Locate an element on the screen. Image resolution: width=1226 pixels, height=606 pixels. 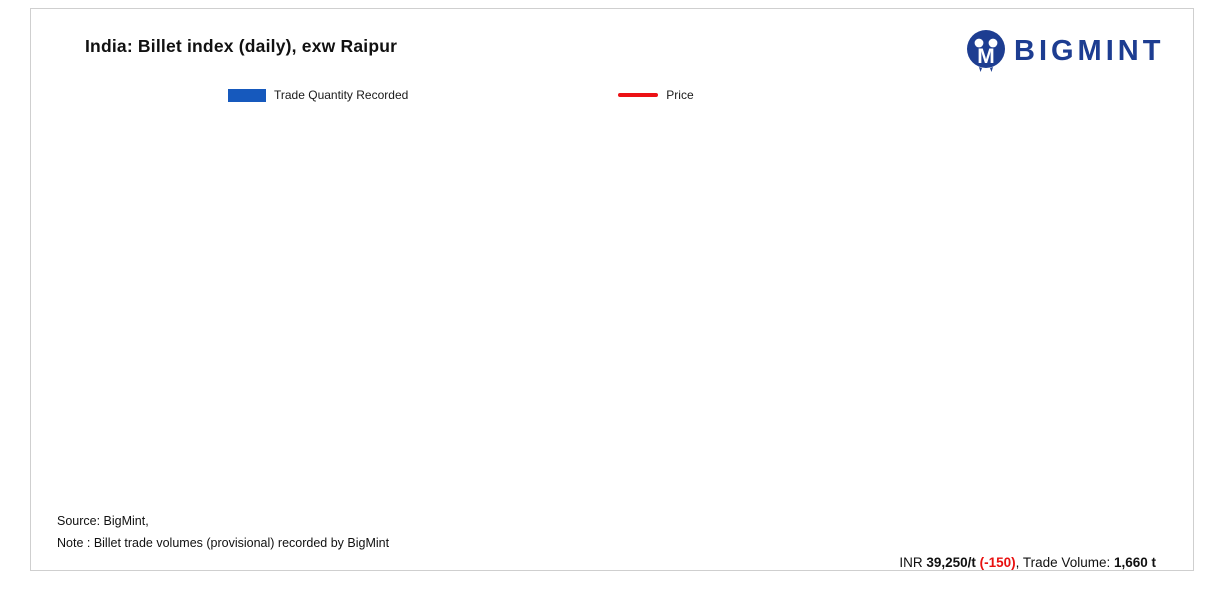
chart-title: India: Billet index (daily), exw Raipur is located at coordinates (241, 46).